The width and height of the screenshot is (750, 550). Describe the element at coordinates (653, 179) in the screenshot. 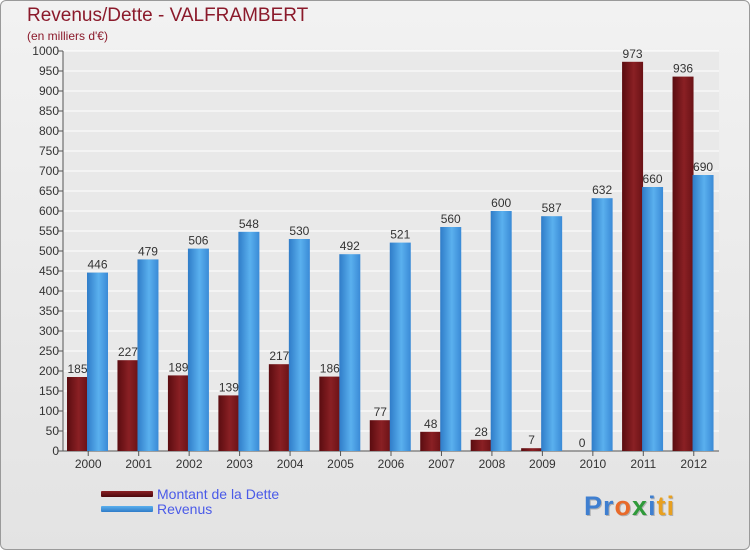

I see `data-label-revenus: 660` at that location.